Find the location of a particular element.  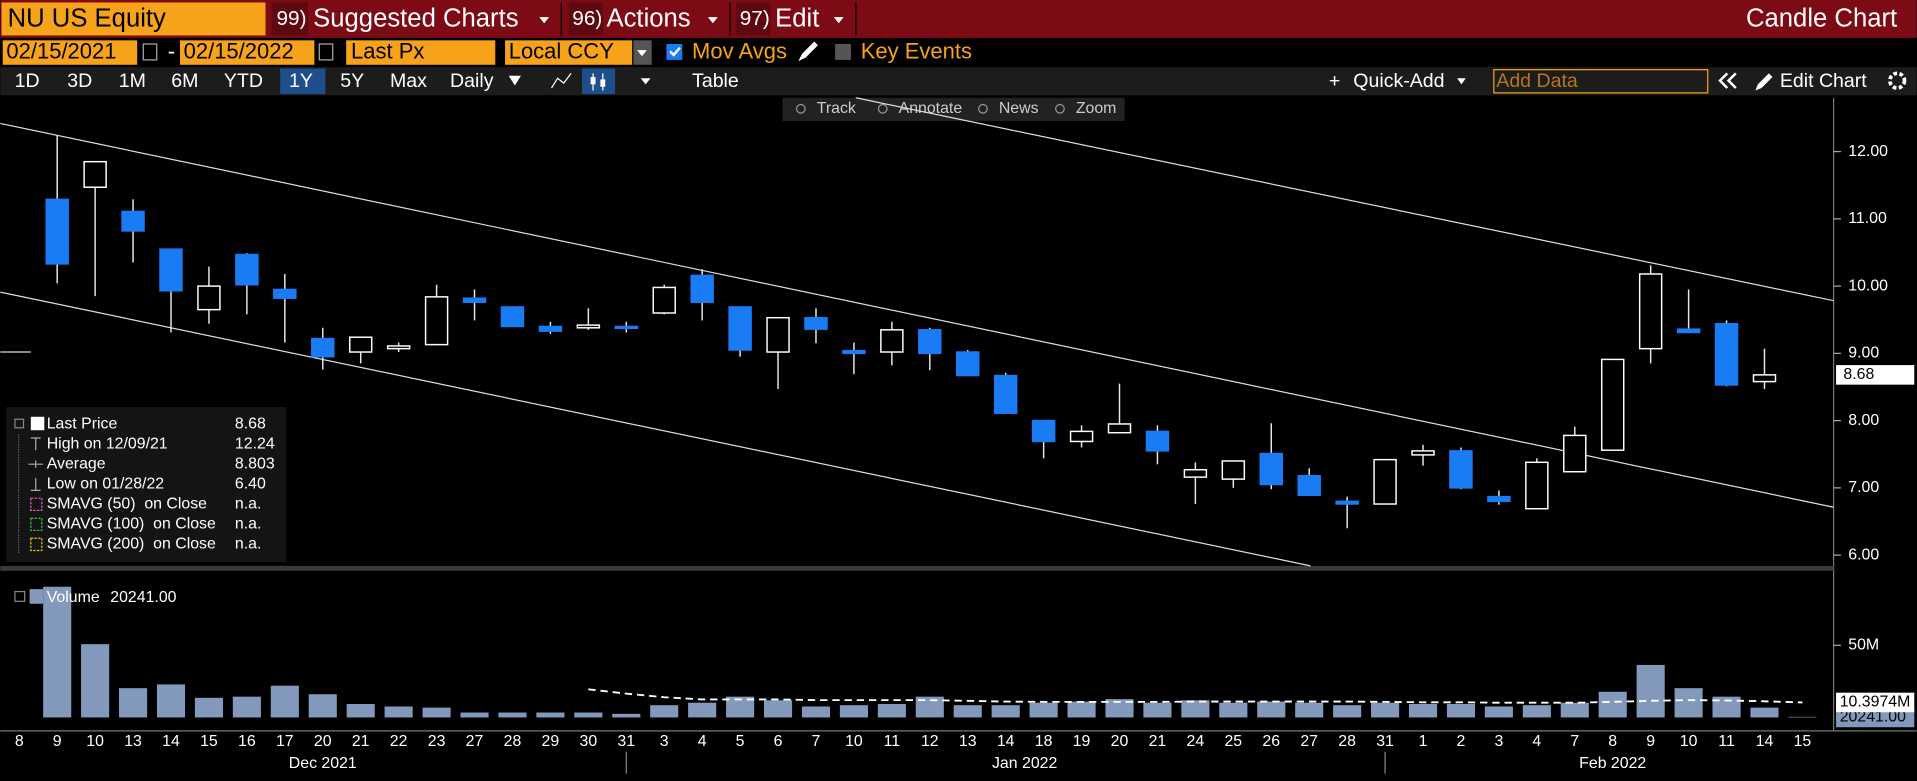

menu-key: 99) is located at coordinates (292, 18).